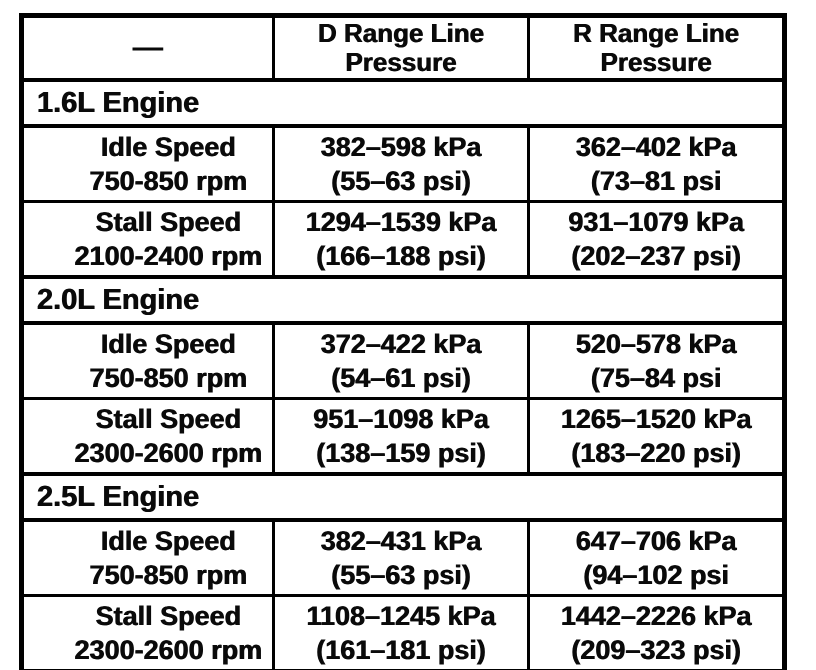  I want to click on section-row-20l: 2.0L Engine, so click(403, 300).